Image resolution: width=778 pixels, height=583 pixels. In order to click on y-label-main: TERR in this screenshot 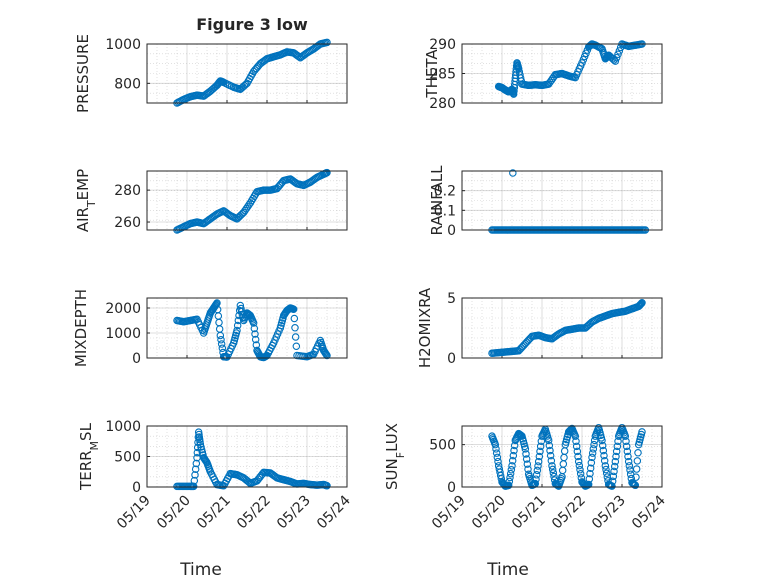, I will do `click(86, 470)`.